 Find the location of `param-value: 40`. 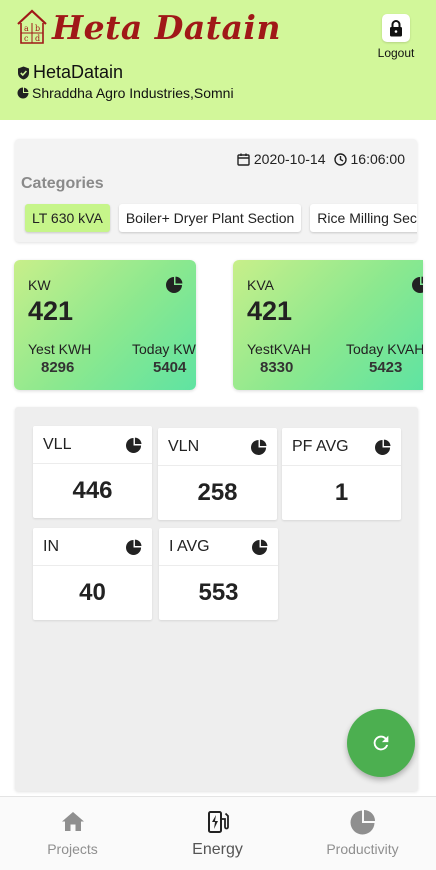

param-value: 40 is located at coordinates (92, 592).